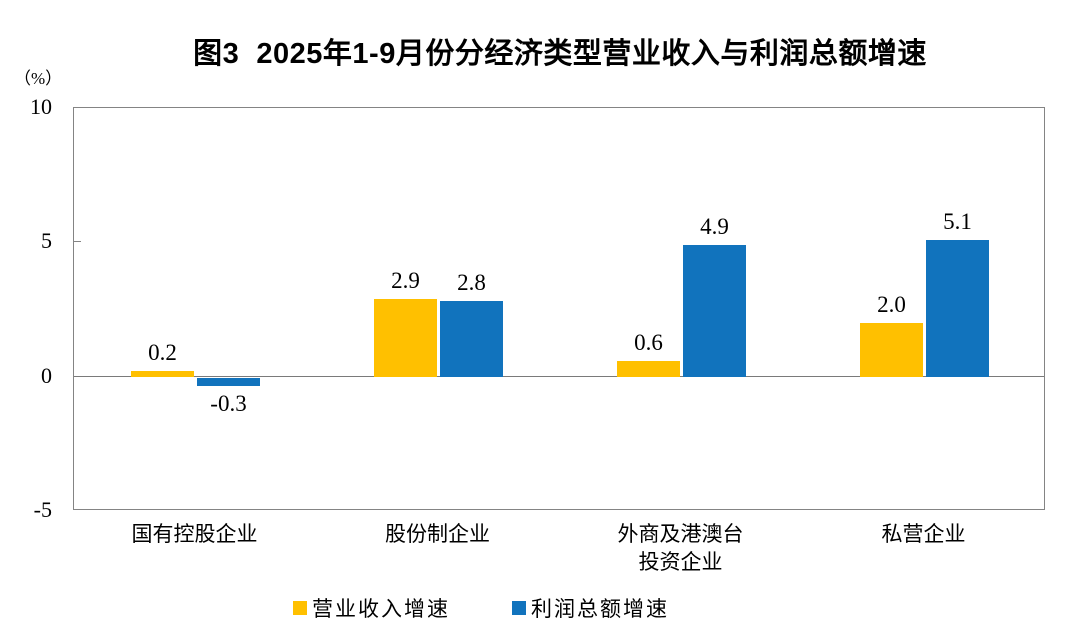 The height and width of the screenshot is (628, 1080). I want to click on value-label: 5.1, so click(957, 221).